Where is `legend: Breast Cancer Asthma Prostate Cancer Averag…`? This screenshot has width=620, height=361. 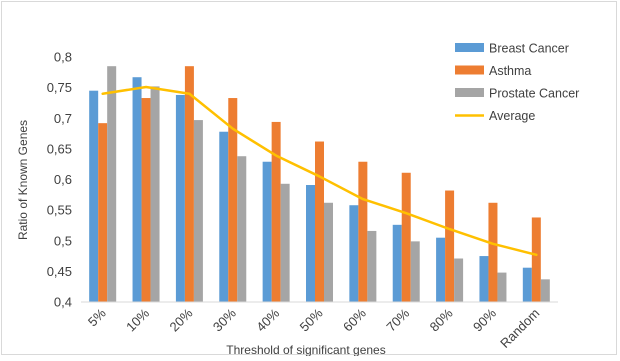 legend: Breast Cancer Asthma Prostate Cancer Averag… is located at coordinates (517, 82).